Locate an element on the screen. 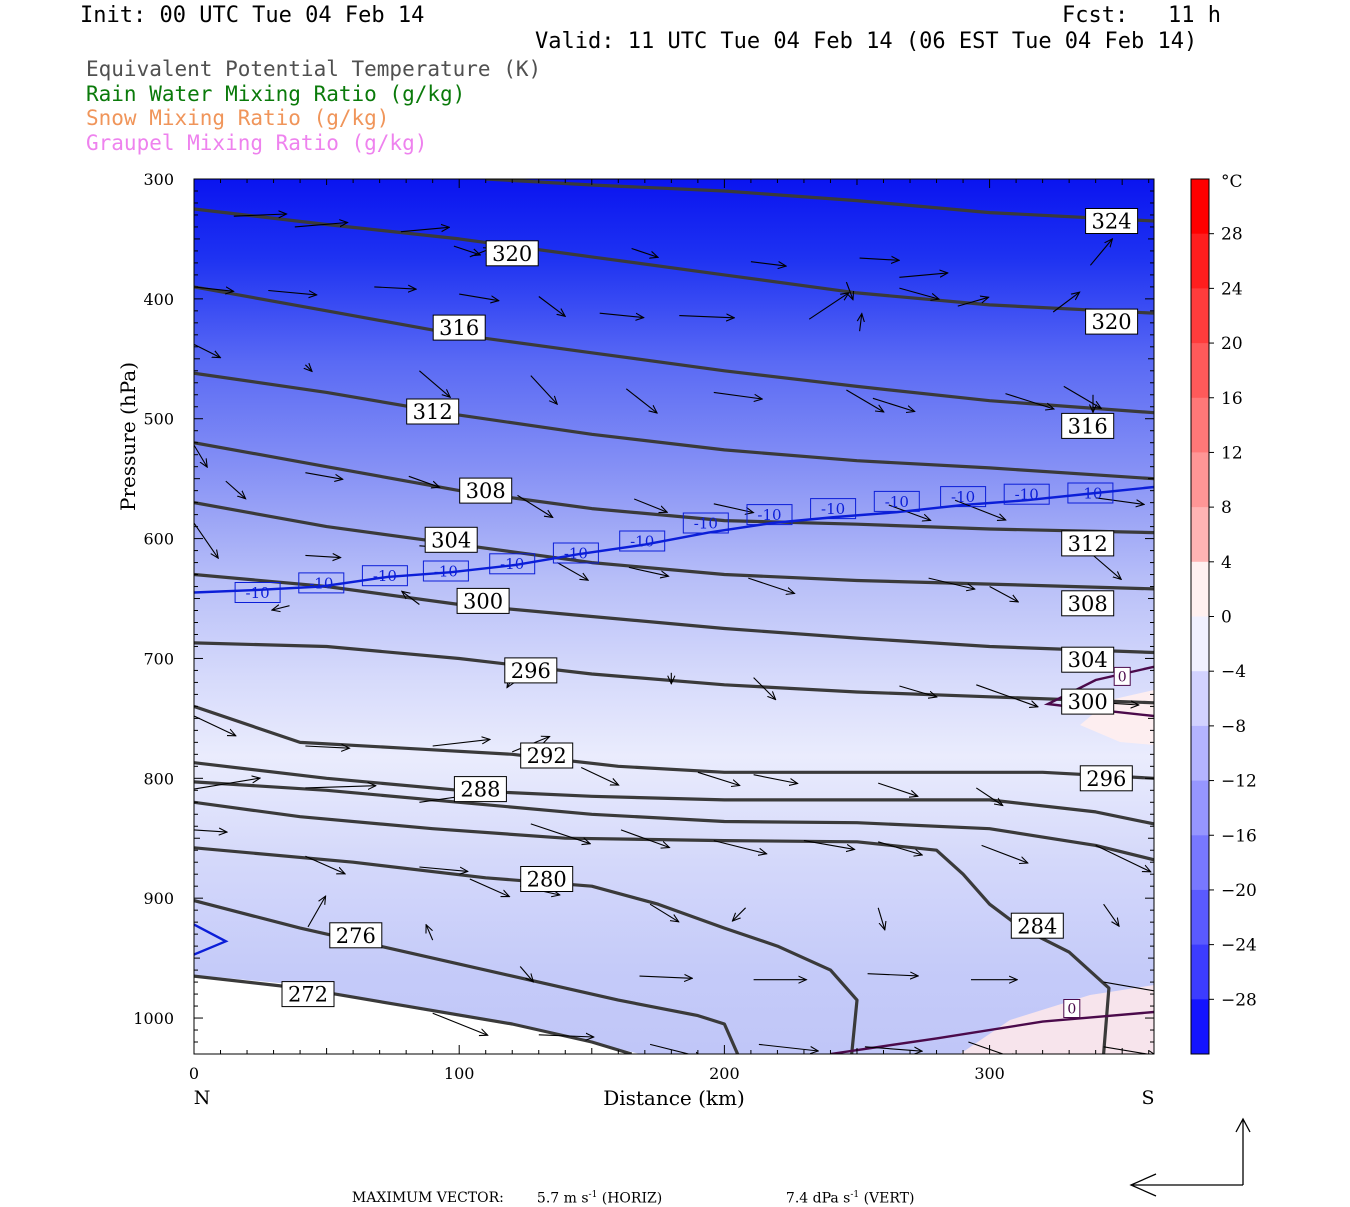 This screenshot has height=1207, width=1350. y-tick-label: 500 is located at coordinates (158, 419).